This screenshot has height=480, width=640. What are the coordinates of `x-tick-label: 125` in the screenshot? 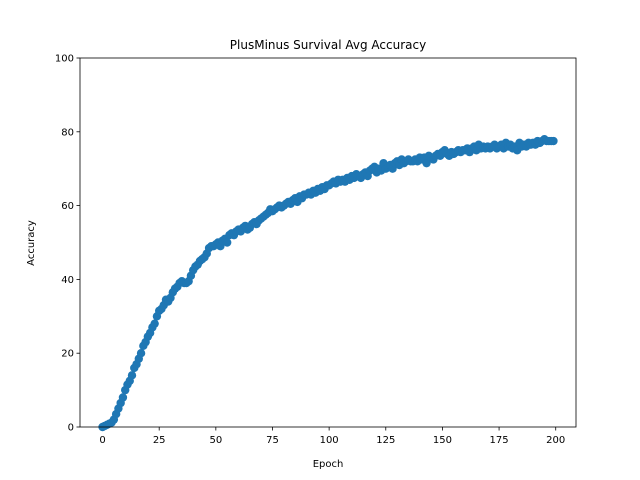 It's located at (385, 440).